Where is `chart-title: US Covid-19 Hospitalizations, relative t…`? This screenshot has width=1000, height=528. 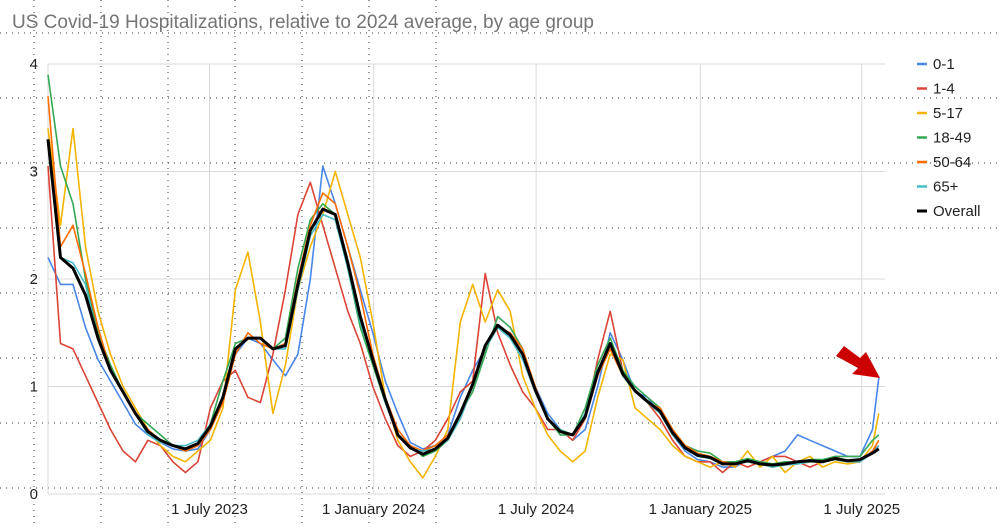
chart-title: US Covid-19 Hospitalizations, relative t… is located at coordinates (303, 22).